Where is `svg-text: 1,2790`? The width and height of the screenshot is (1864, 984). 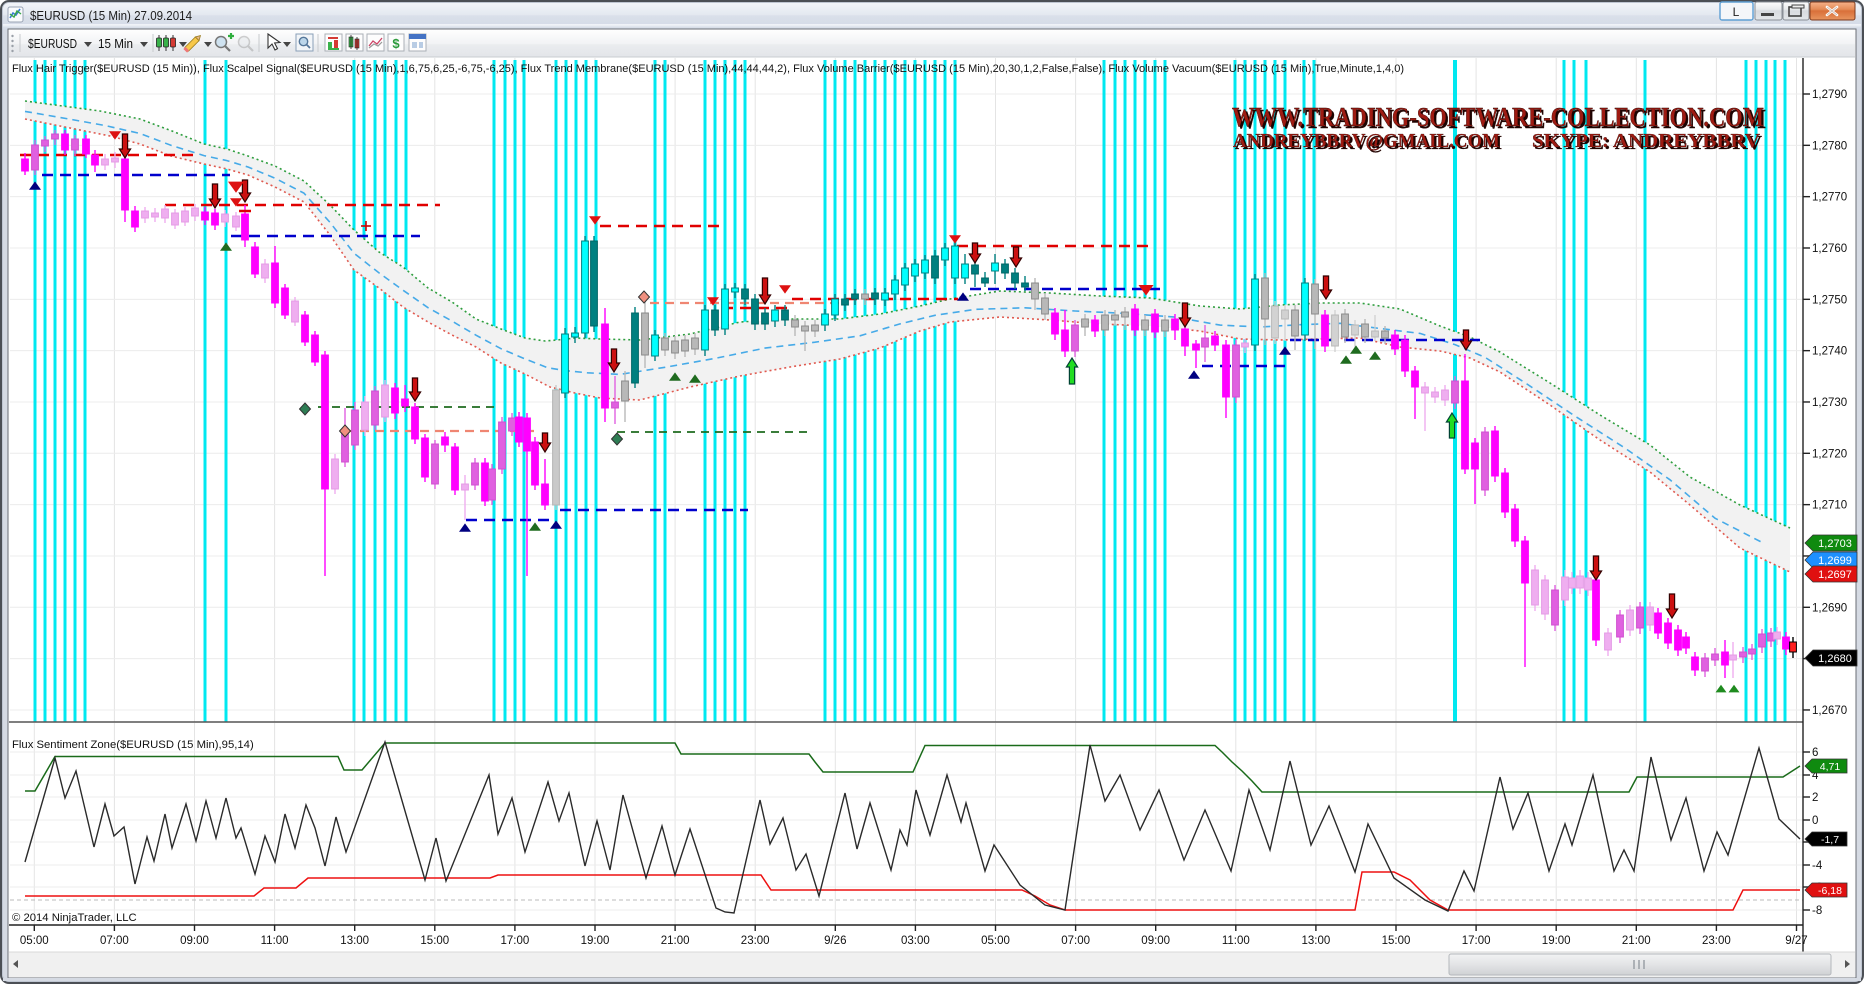 svg-text: 1,2790 is located at coordinates (1829, 95).